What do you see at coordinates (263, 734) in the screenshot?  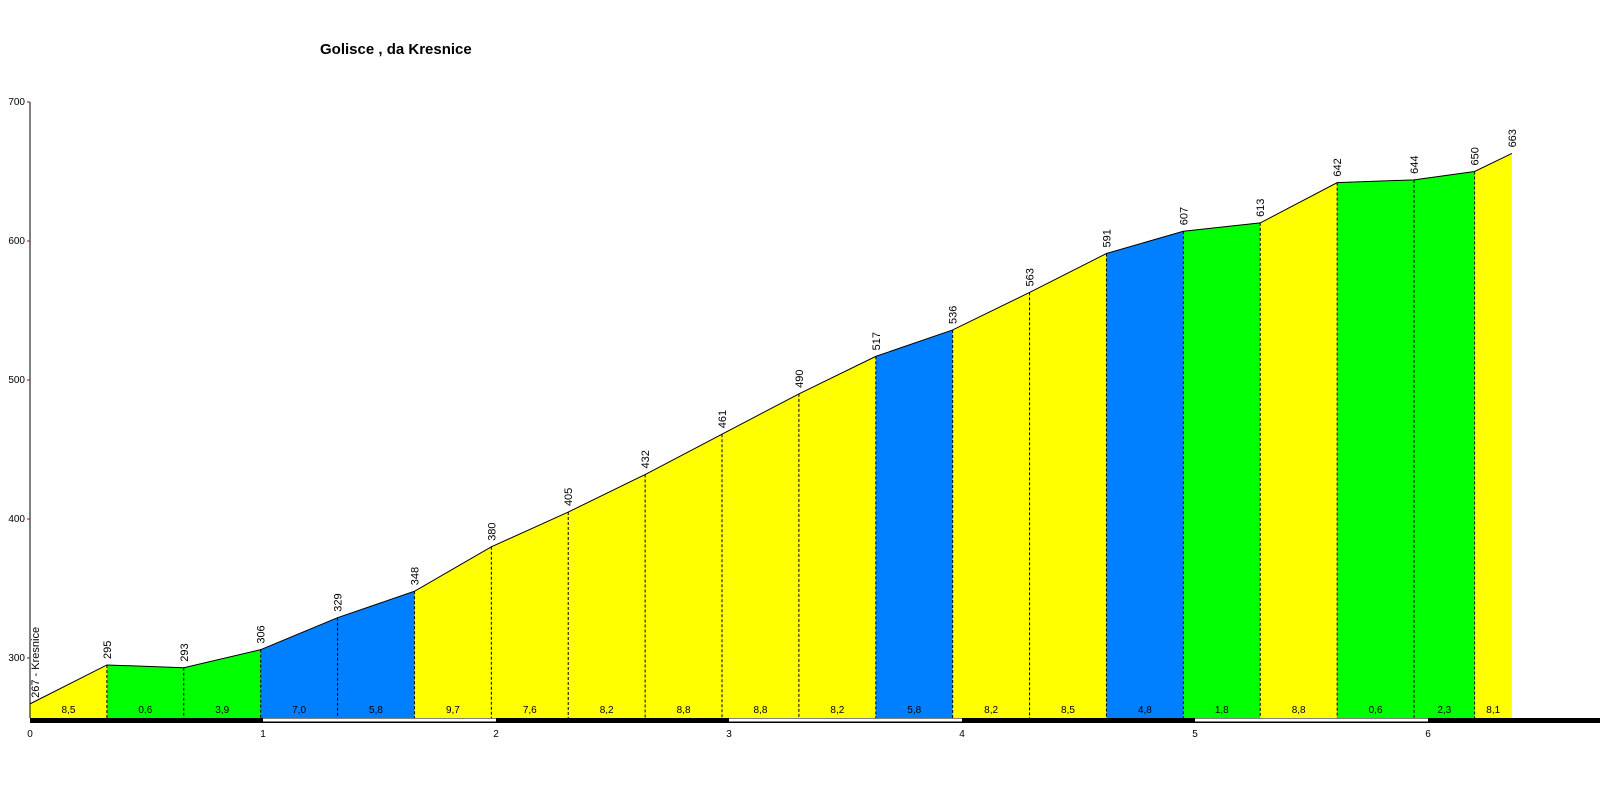 I see `x-tick-label: 1` at bounding box center [263, 734].